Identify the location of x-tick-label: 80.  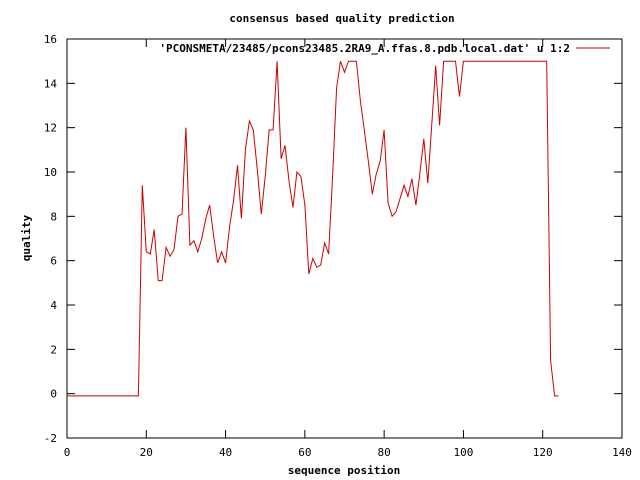
(384, 452).